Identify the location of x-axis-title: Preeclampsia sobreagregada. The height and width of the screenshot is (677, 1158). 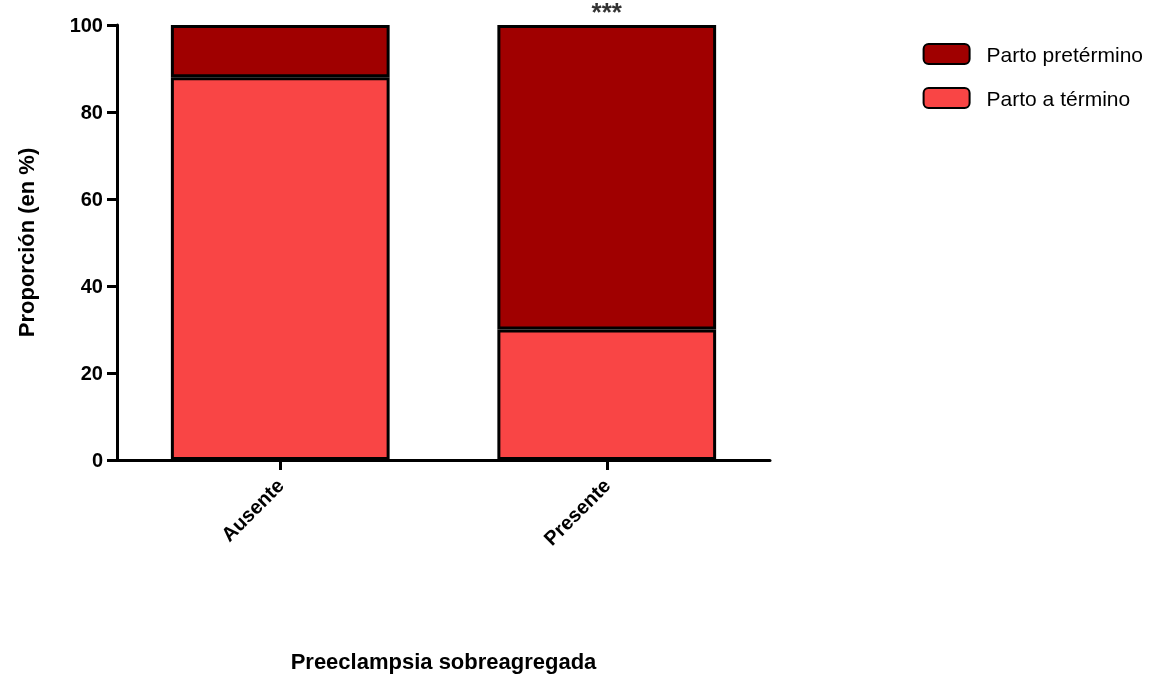
(444, 661).